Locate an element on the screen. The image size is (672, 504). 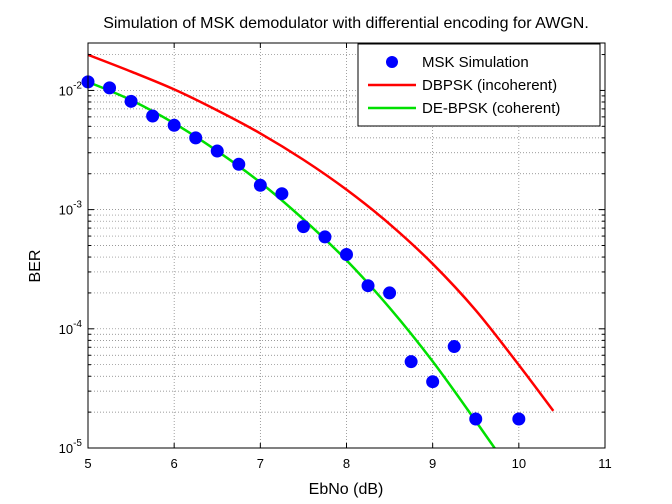
legend-label: DE-BPSK (coherent) is located at coordinates (491, 108).